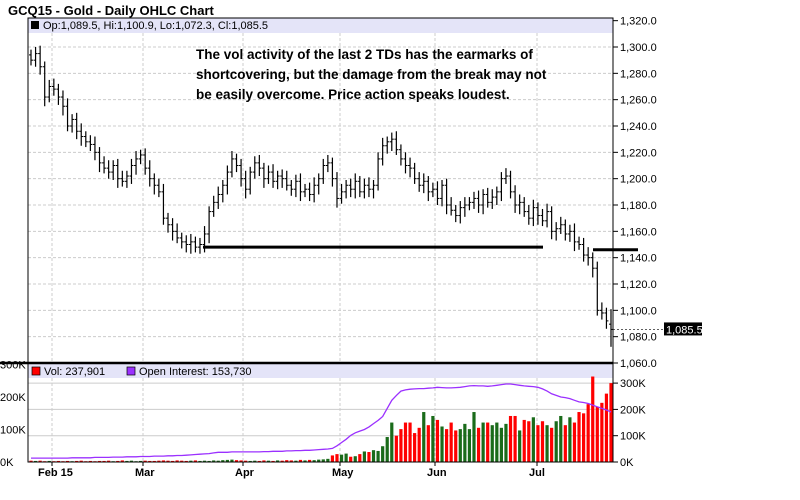 The width and height of the screenshot is (800, 500). Describe the element at coordinates (633, 410) in the screenshot. I see `volume-tick-label-right: 200K` at that location.